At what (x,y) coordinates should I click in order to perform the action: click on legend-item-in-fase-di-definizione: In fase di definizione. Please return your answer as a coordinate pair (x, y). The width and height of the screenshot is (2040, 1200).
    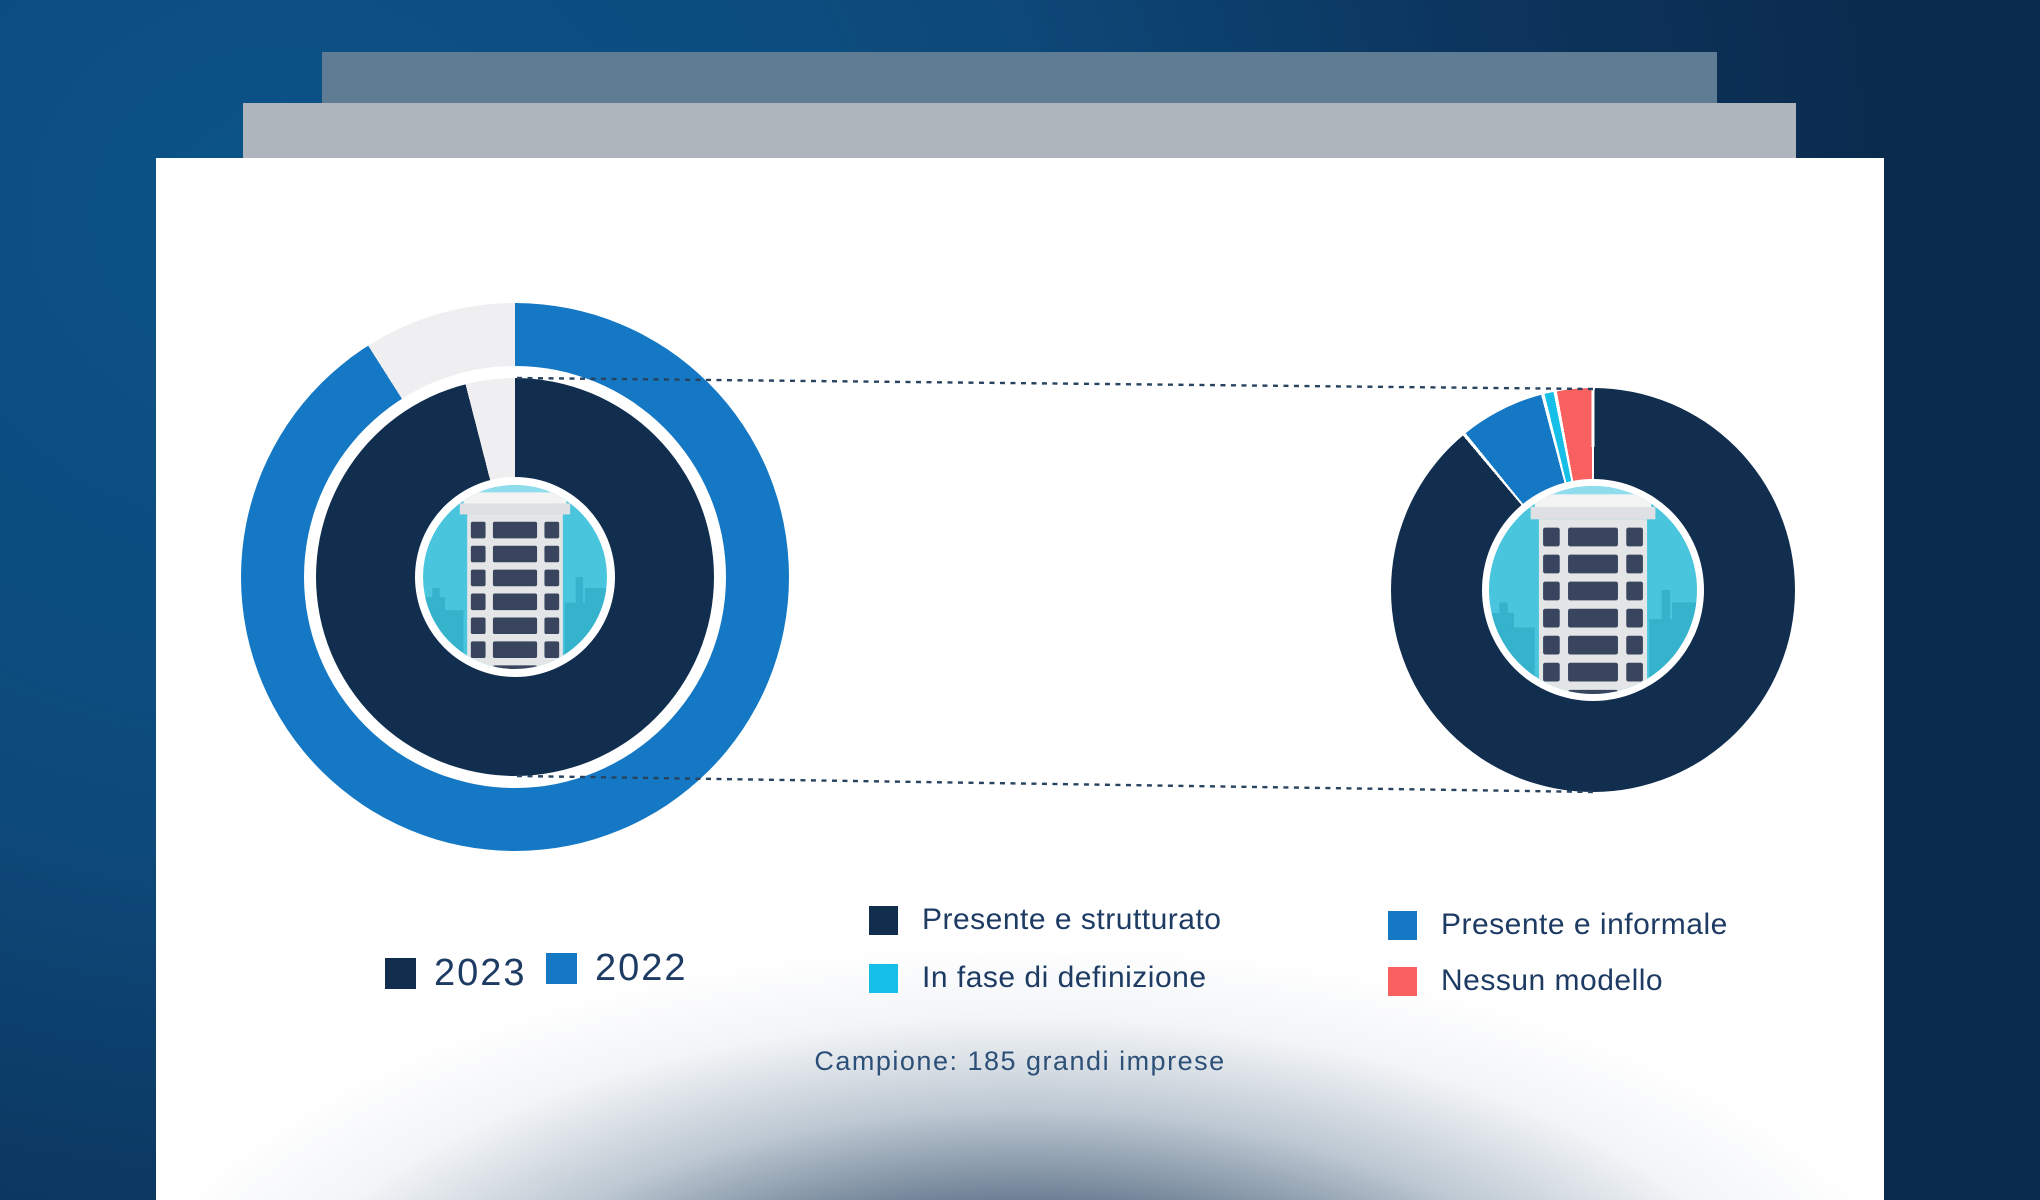
    Looking at the image, I should click on (1038, 978).